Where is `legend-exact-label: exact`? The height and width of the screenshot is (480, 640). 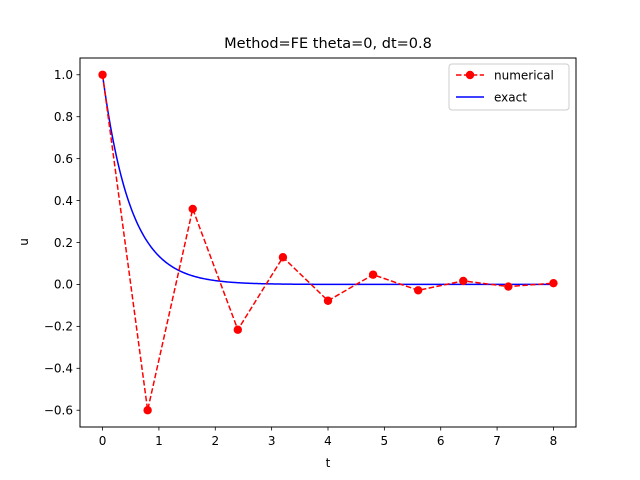
legend-exact-label: exact is located at coordinates (510, 98).